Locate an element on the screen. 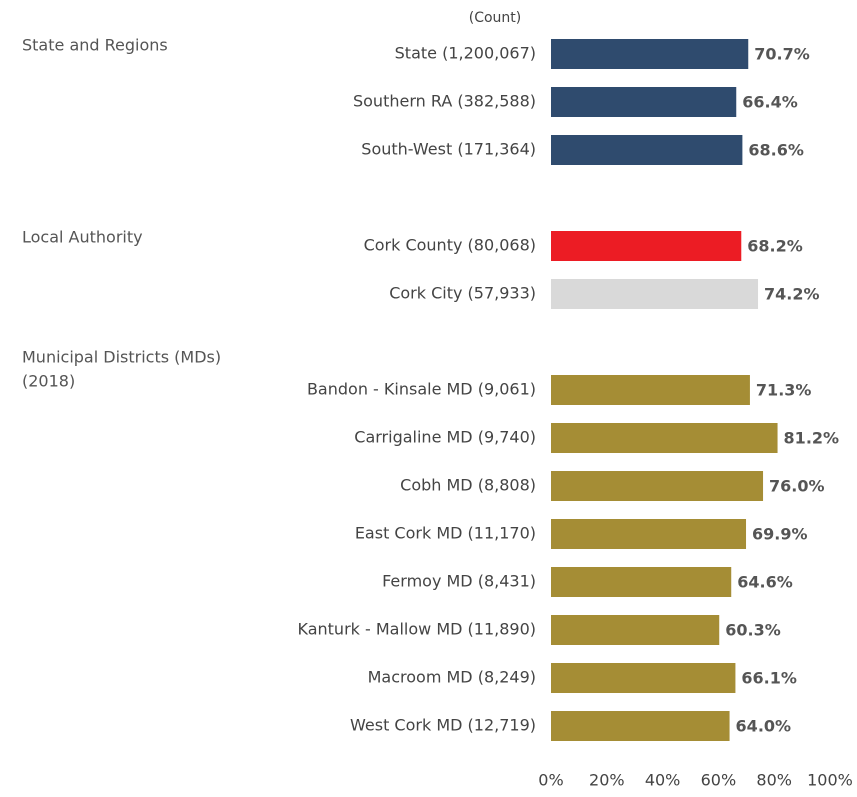 Image resolution: width=857 pixels, height=797 pixels. category-label: Kanturk - Mallow MD (11,890) is located at coordinates (417, 629).